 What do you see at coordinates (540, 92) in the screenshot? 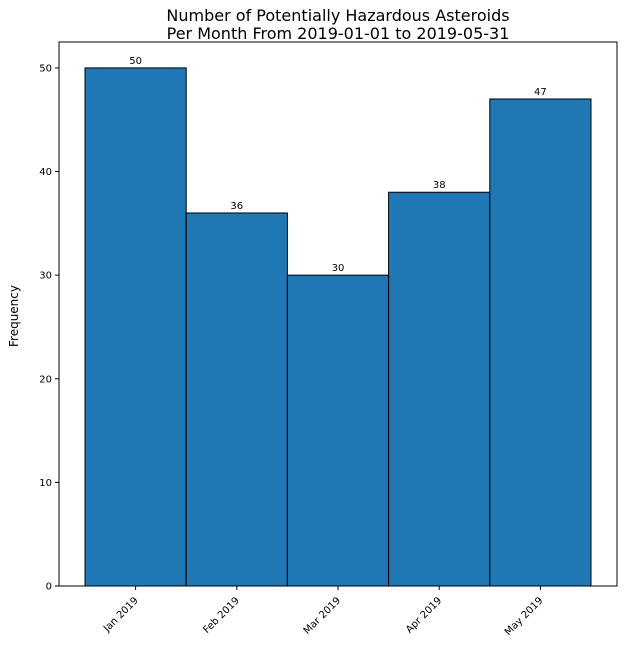
I see `bar-value-label: 47` at bounding box center [540, 92].